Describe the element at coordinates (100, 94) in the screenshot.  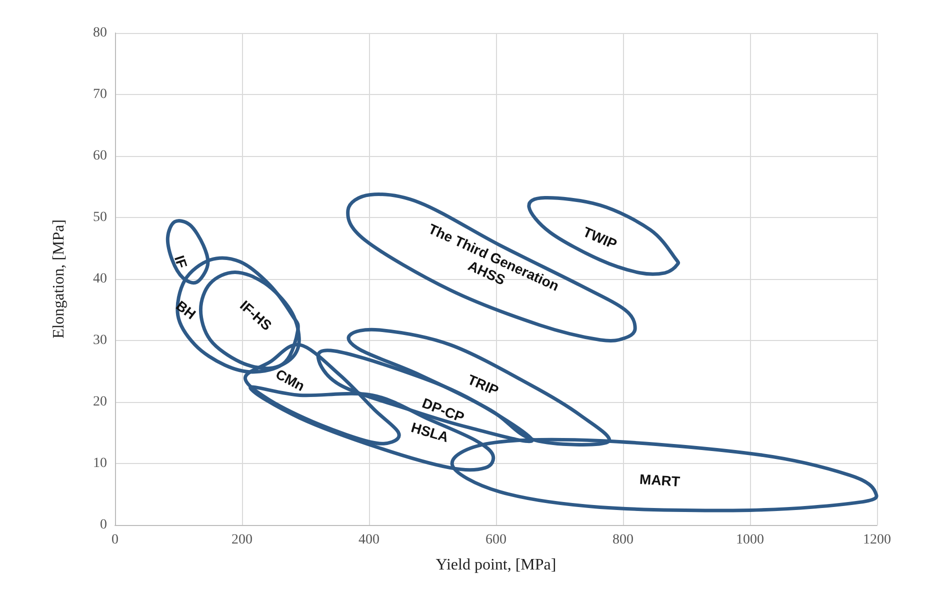
I see `y-tick-label: 70` at that location.